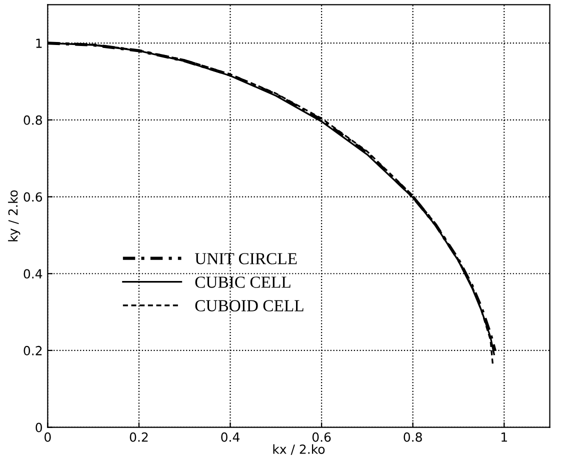  What do you see at coordinates (249, 306) in the screenshot?
I see `legend-label: CUBOID CELL` at bounding box center [249, 306].